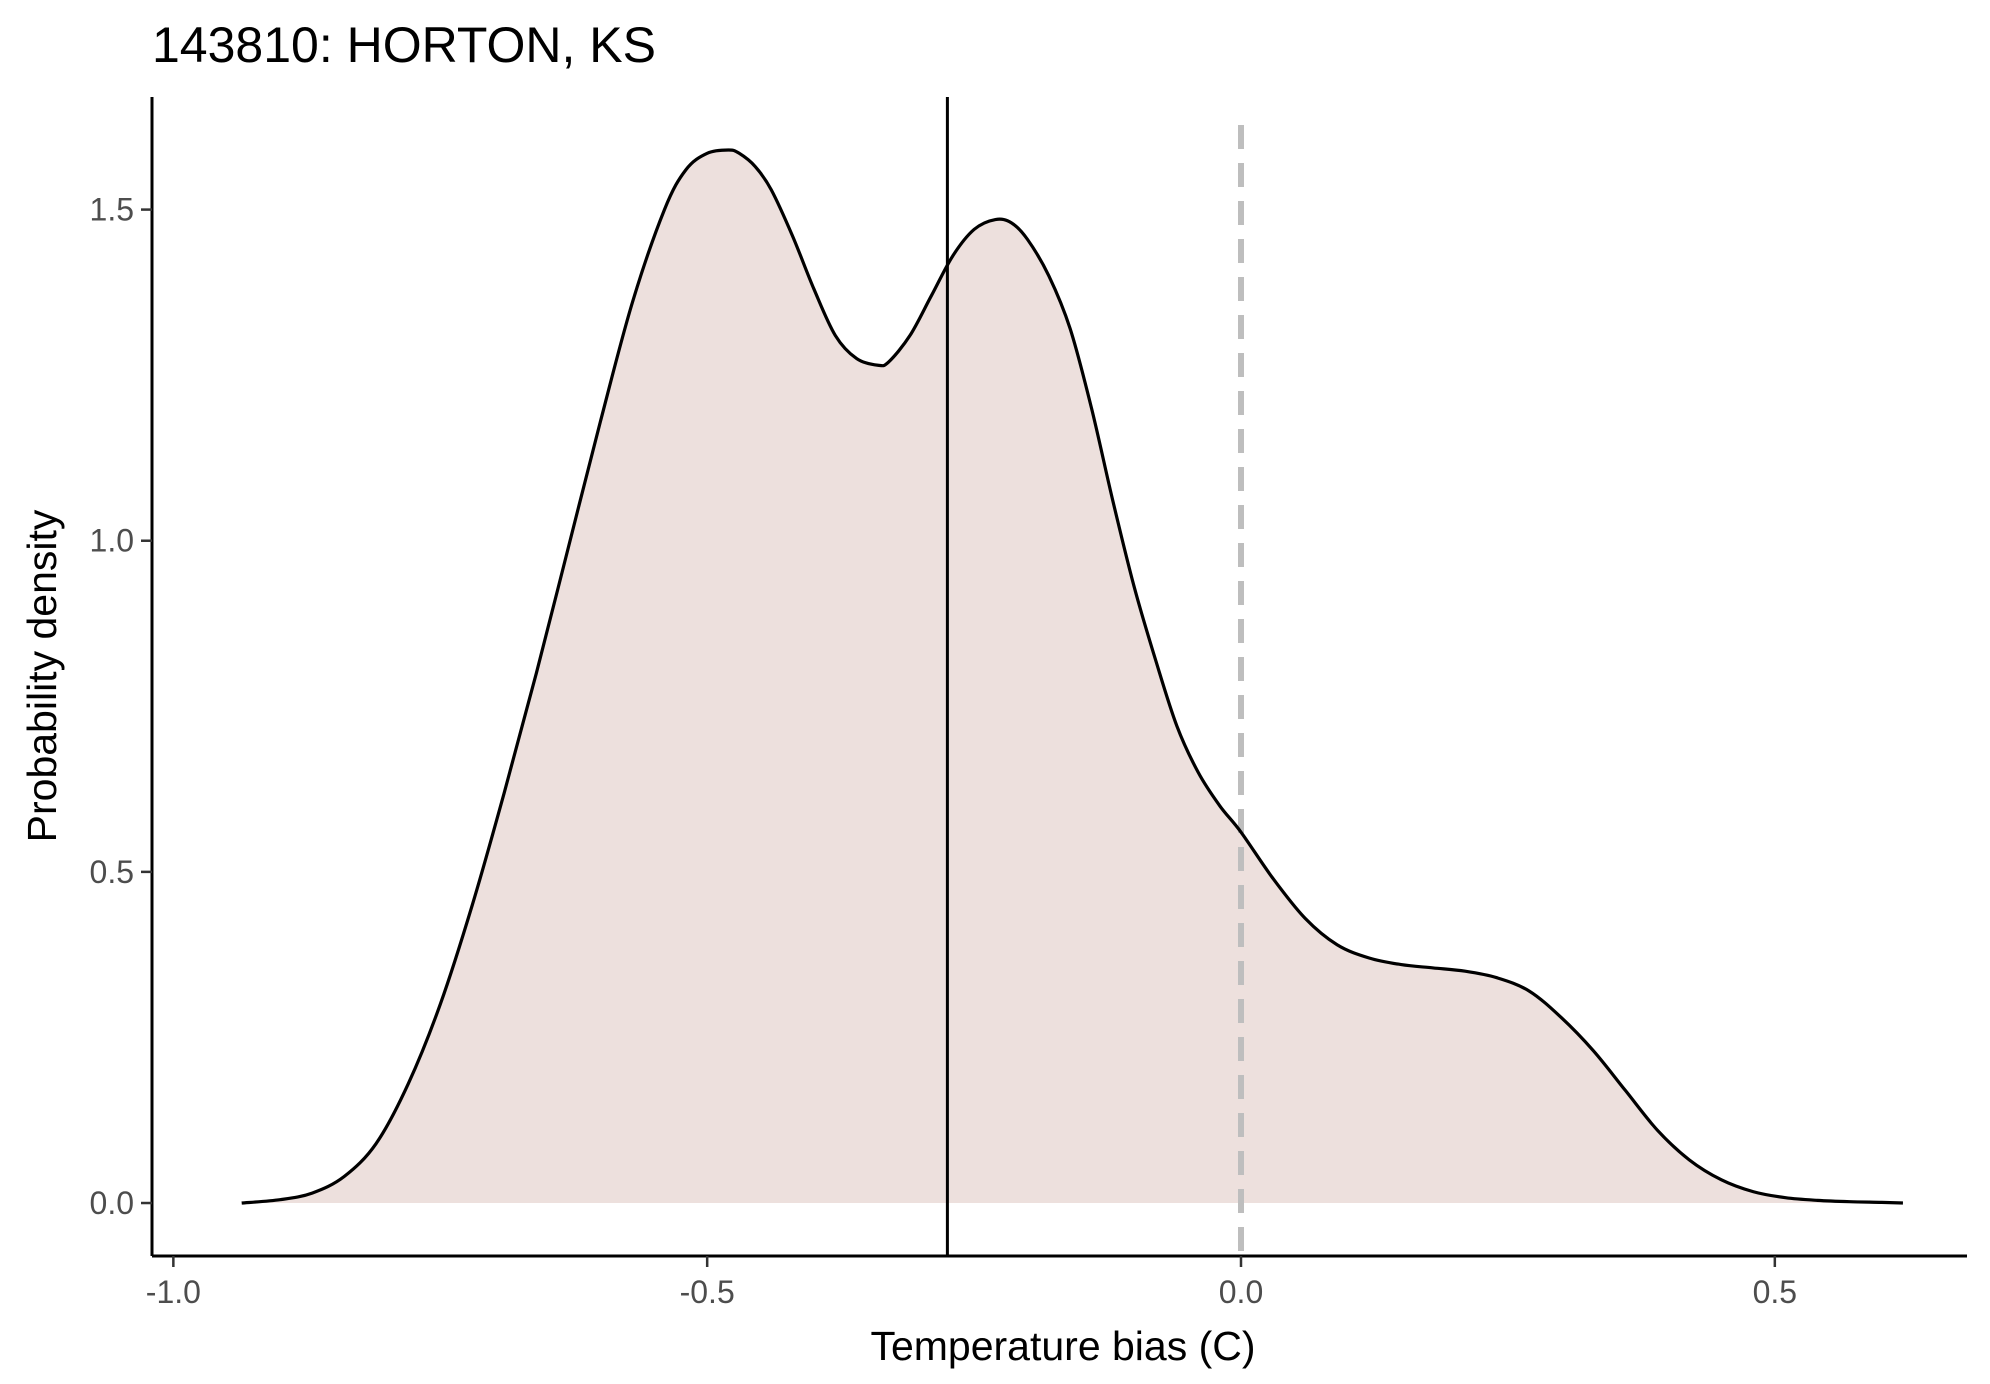 The height and width of the screenshot is (1384, 1990). What do you see at coordinates (112, 210) in the screenshot?
I see `y-tick-label: 1.5` at bounding box center [112, 210].